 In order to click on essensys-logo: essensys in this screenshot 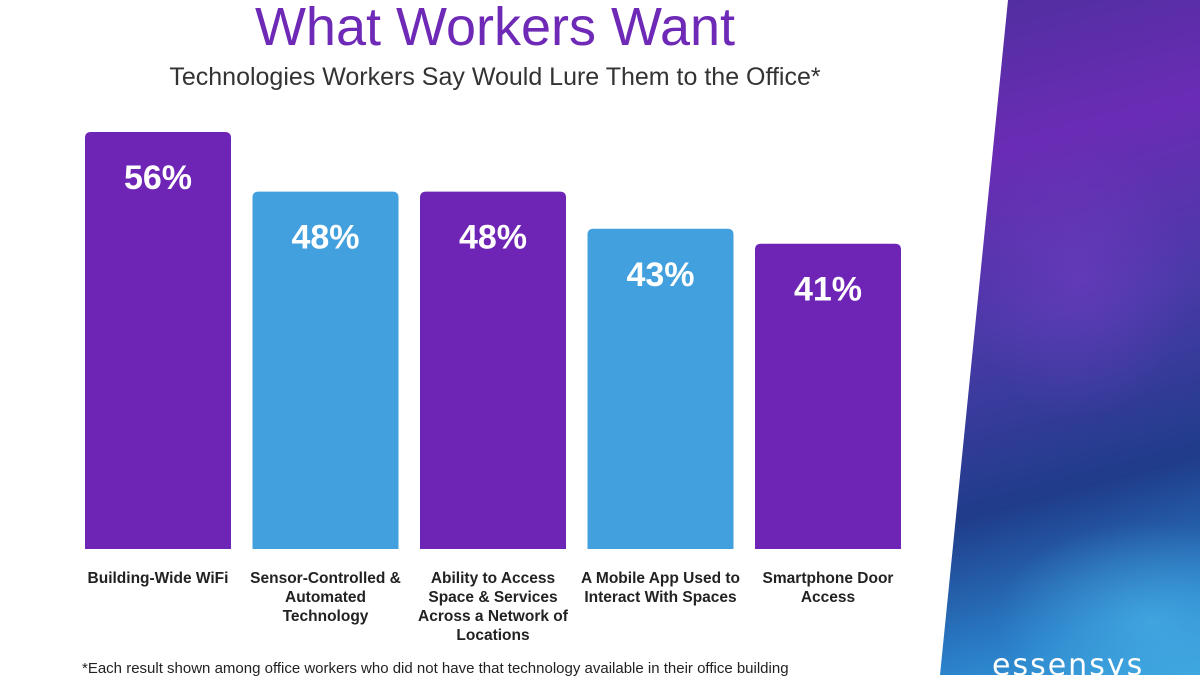, I will do `click(1068, 665)`.